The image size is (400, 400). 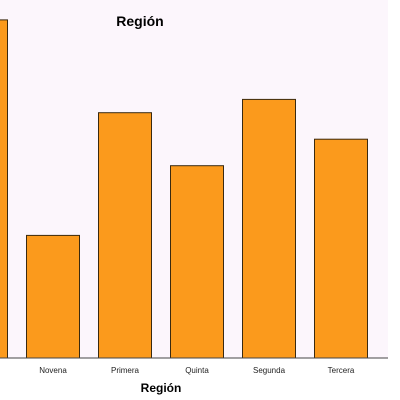 What do you see at coordinates (139, 21) in the screenshot?
I see `chart-title: Región` at bounding box center [139, 21].